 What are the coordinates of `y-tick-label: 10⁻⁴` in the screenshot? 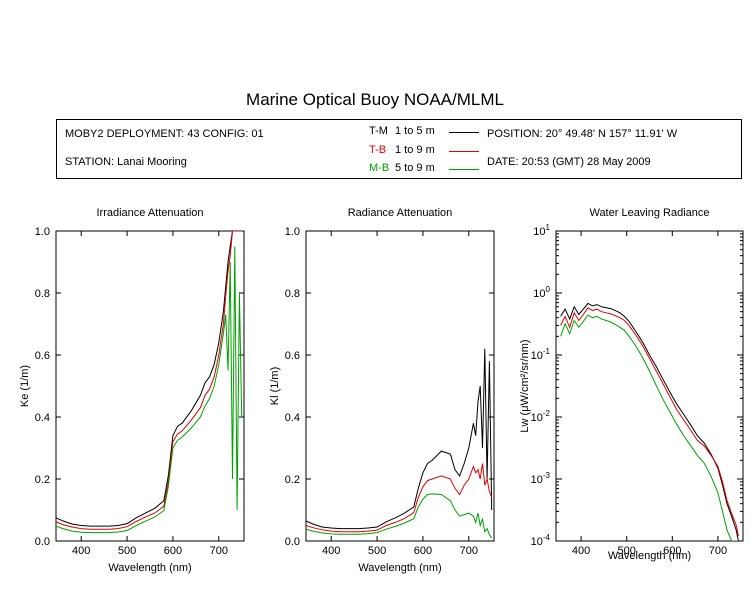 It's located at (541, 540).